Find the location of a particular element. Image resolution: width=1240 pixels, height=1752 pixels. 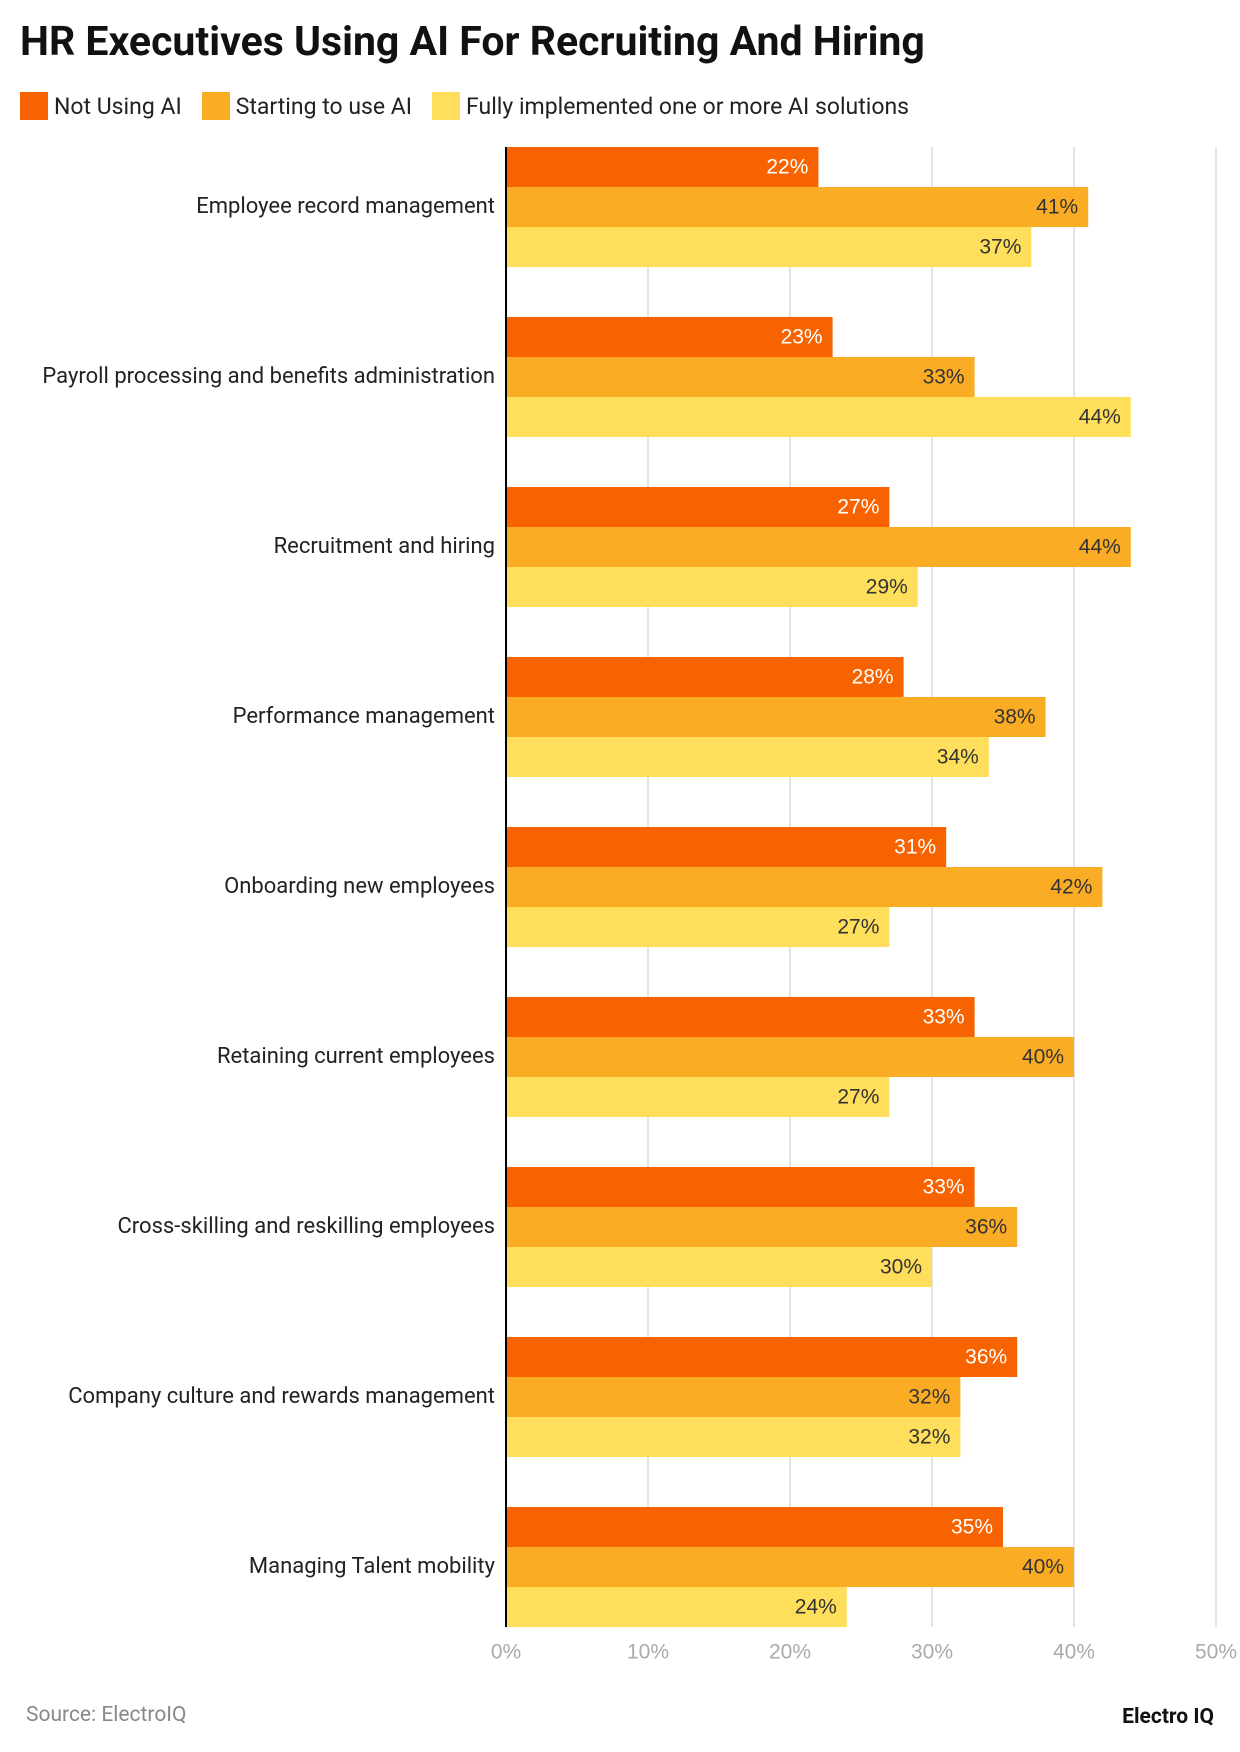

data-label: 23% is located at coordinates (802, 337).